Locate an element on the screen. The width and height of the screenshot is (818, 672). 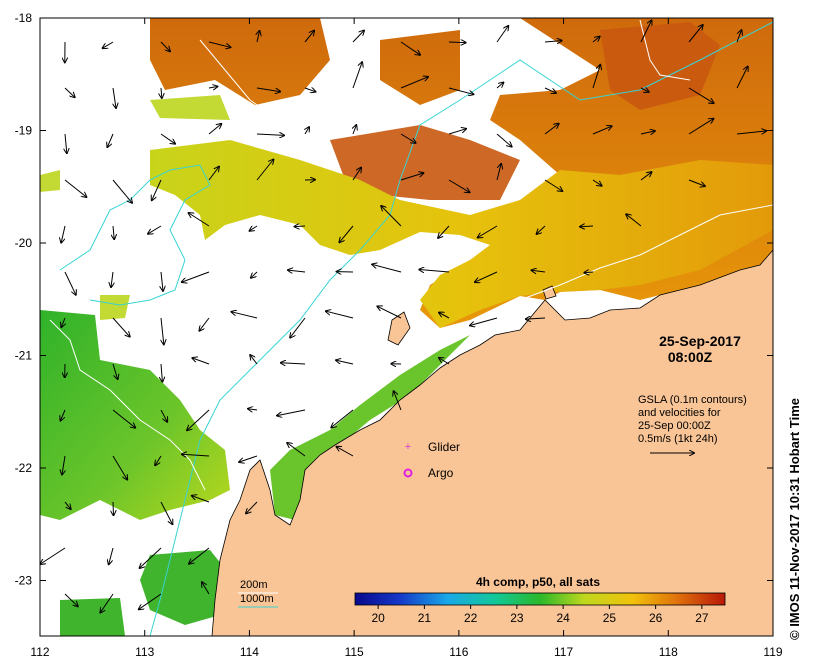
island-barrow is located at coordinates (399, 328).